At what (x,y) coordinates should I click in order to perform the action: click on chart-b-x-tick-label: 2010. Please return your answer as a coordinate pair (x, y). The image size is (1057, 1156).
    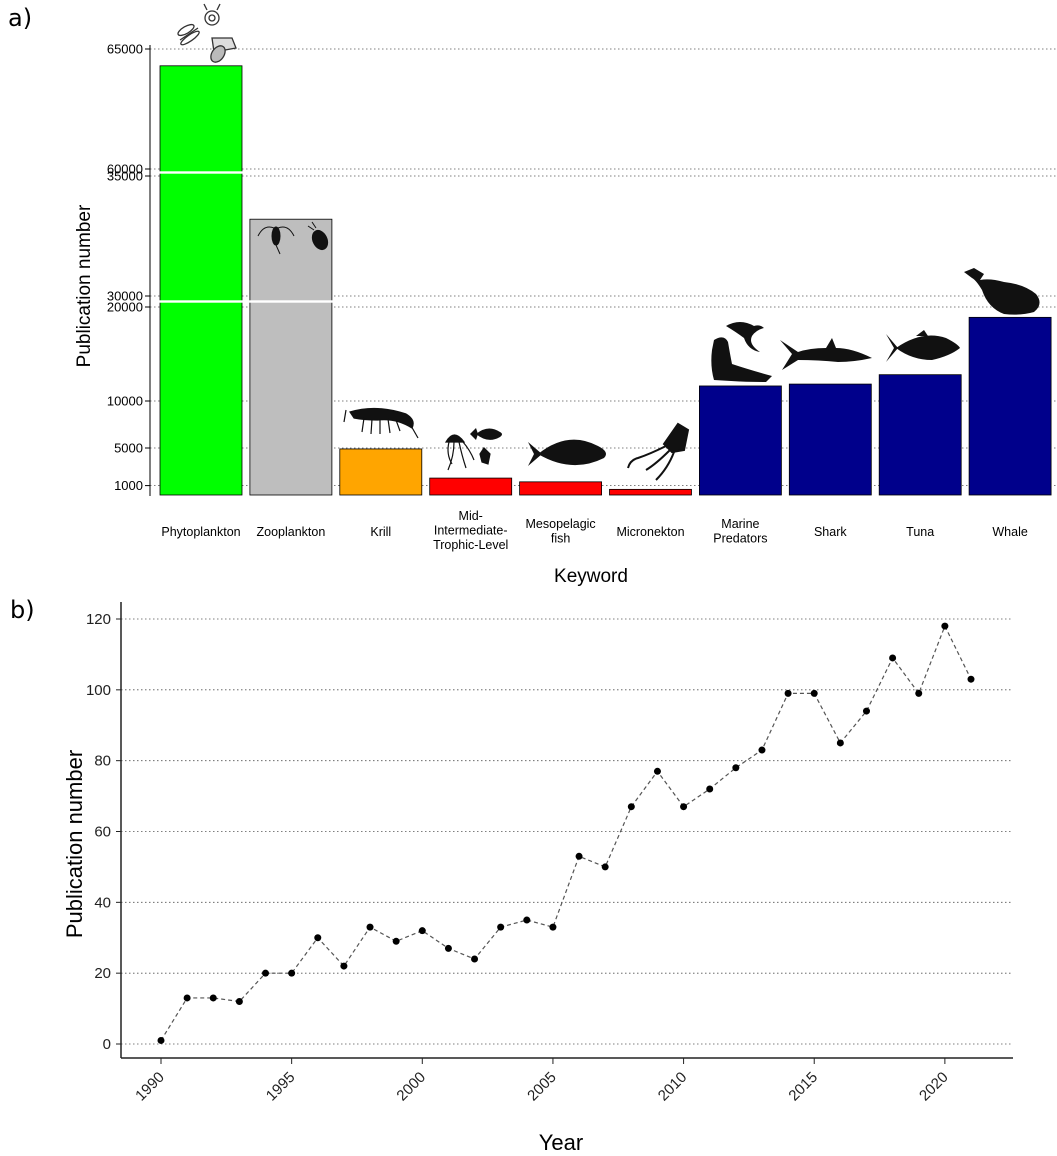
    Looking at the image, I should click on (673, 1087).